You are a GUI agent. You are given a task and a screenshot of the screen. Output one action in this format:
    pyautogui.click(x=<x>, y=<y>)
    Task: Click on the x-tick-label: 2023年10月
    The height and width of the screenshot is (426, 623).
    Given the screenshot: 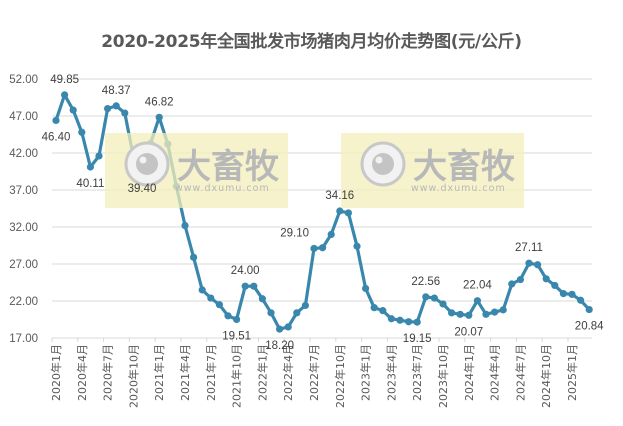 What is the action you would take?
    pyautogui.click(x=443, y=376)
    